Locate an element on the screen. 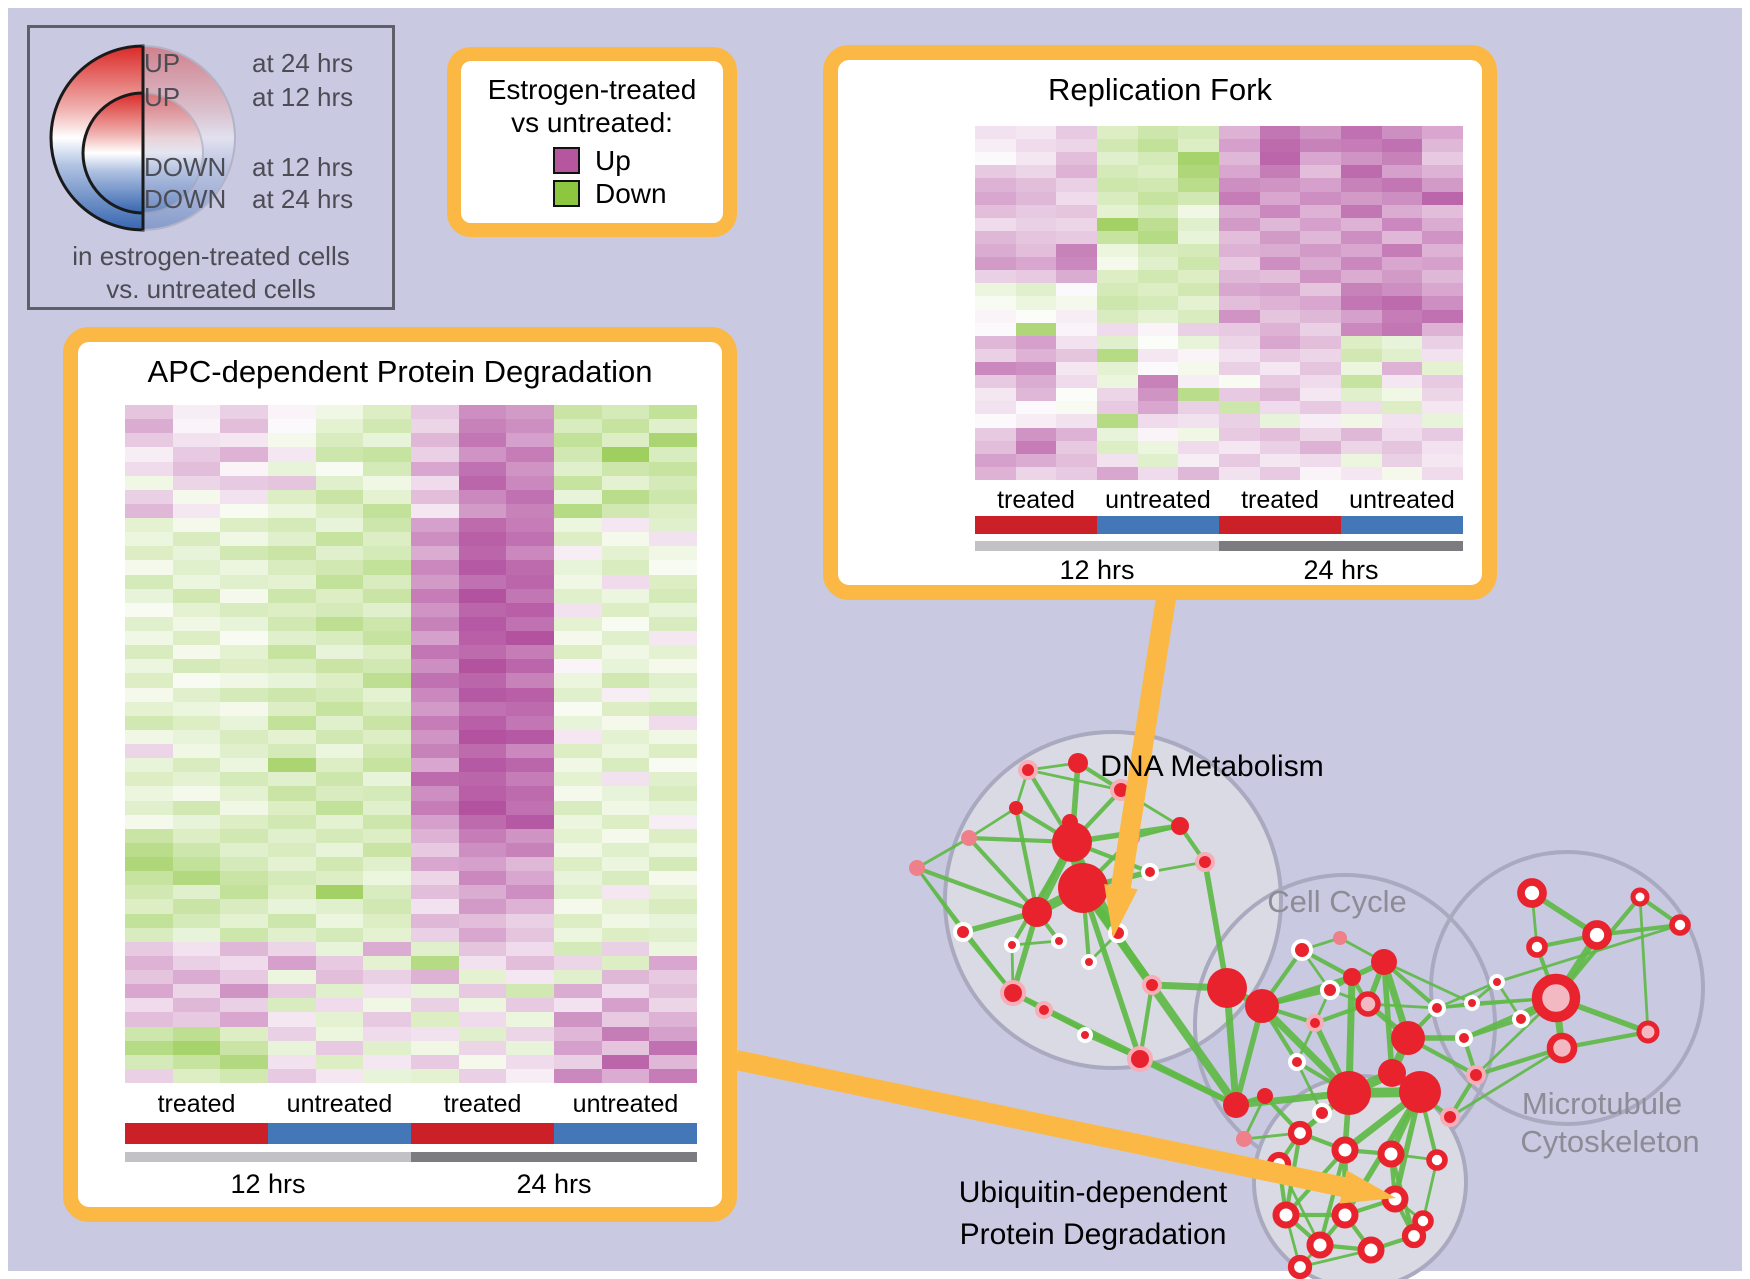 The height and width of the screenshot is (1279, 1750). condition-label: treated is located at coordinates (1036, 500).